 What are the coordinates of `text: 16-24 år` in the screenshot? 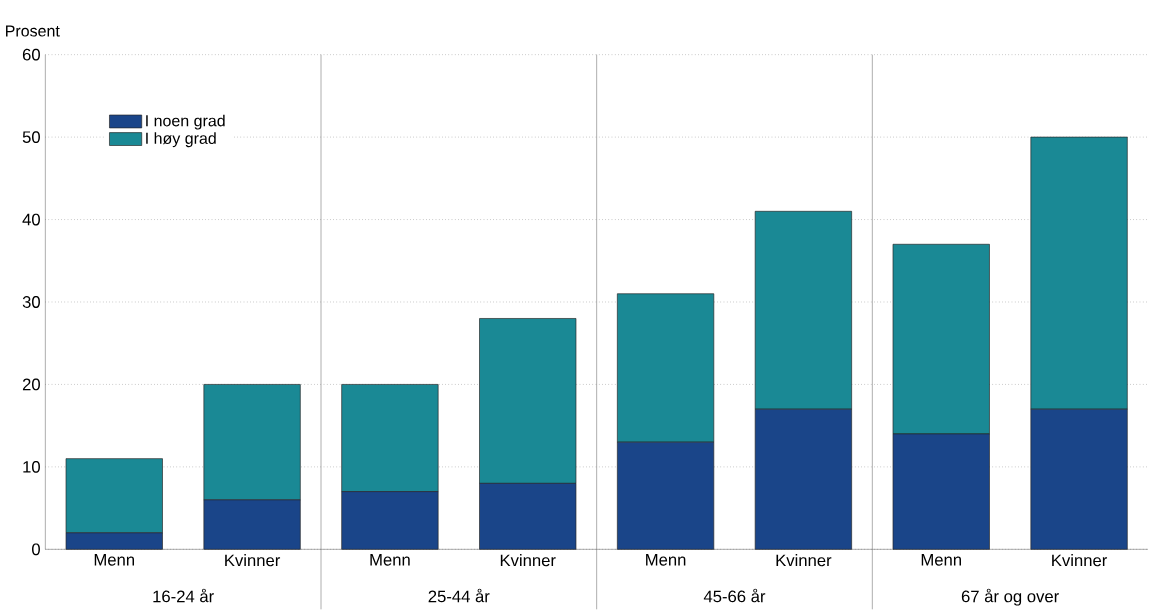 It's located at (183, 595).